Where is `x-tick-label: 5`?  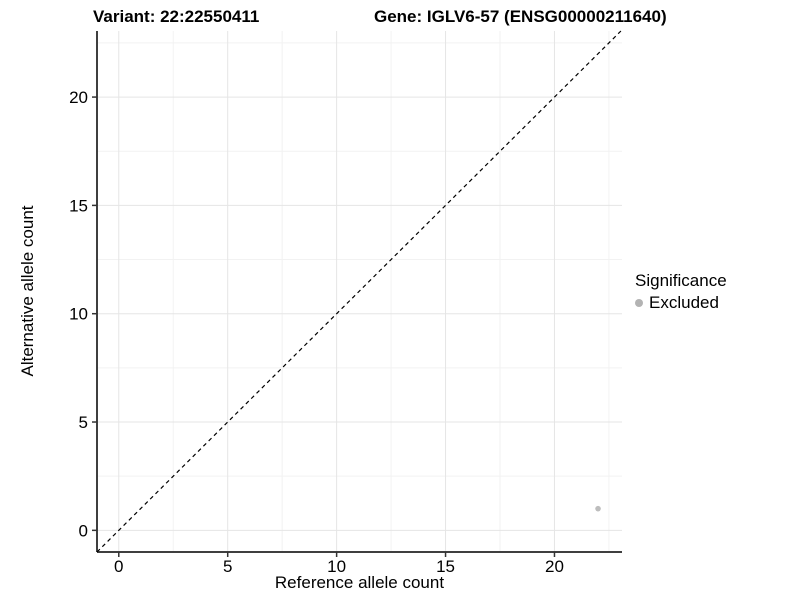 x-tick-label: 5 is located at coordinates (227, 566).